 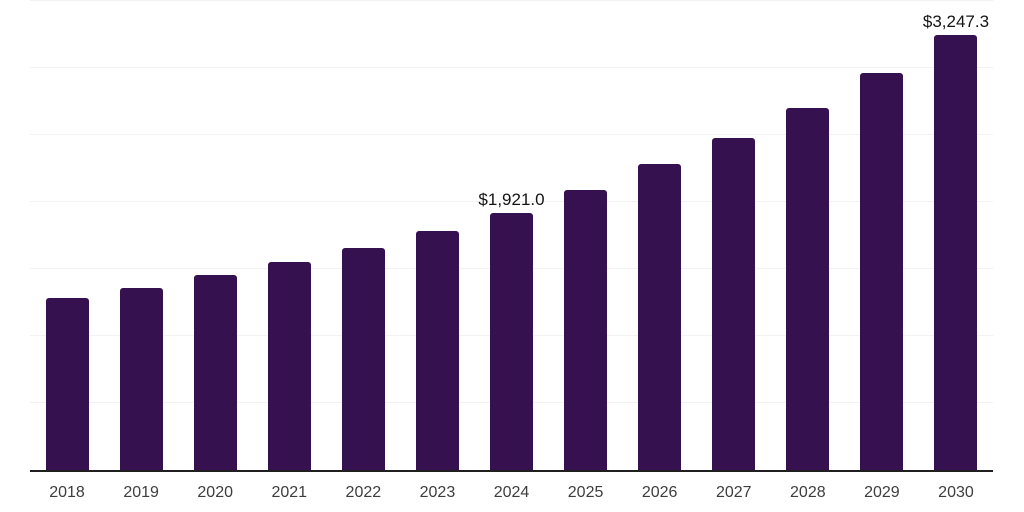 What do you see at coordinates (882, 492) in the screenshot?
I see `x-tick-label-2029: 2029` at bounding box center [882, 492].